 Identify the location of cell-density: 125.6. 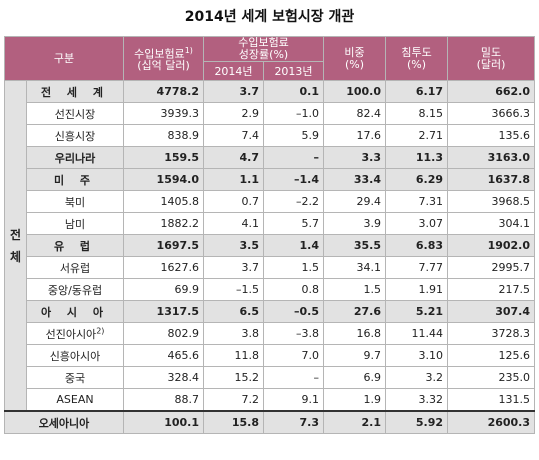
(491, 355).